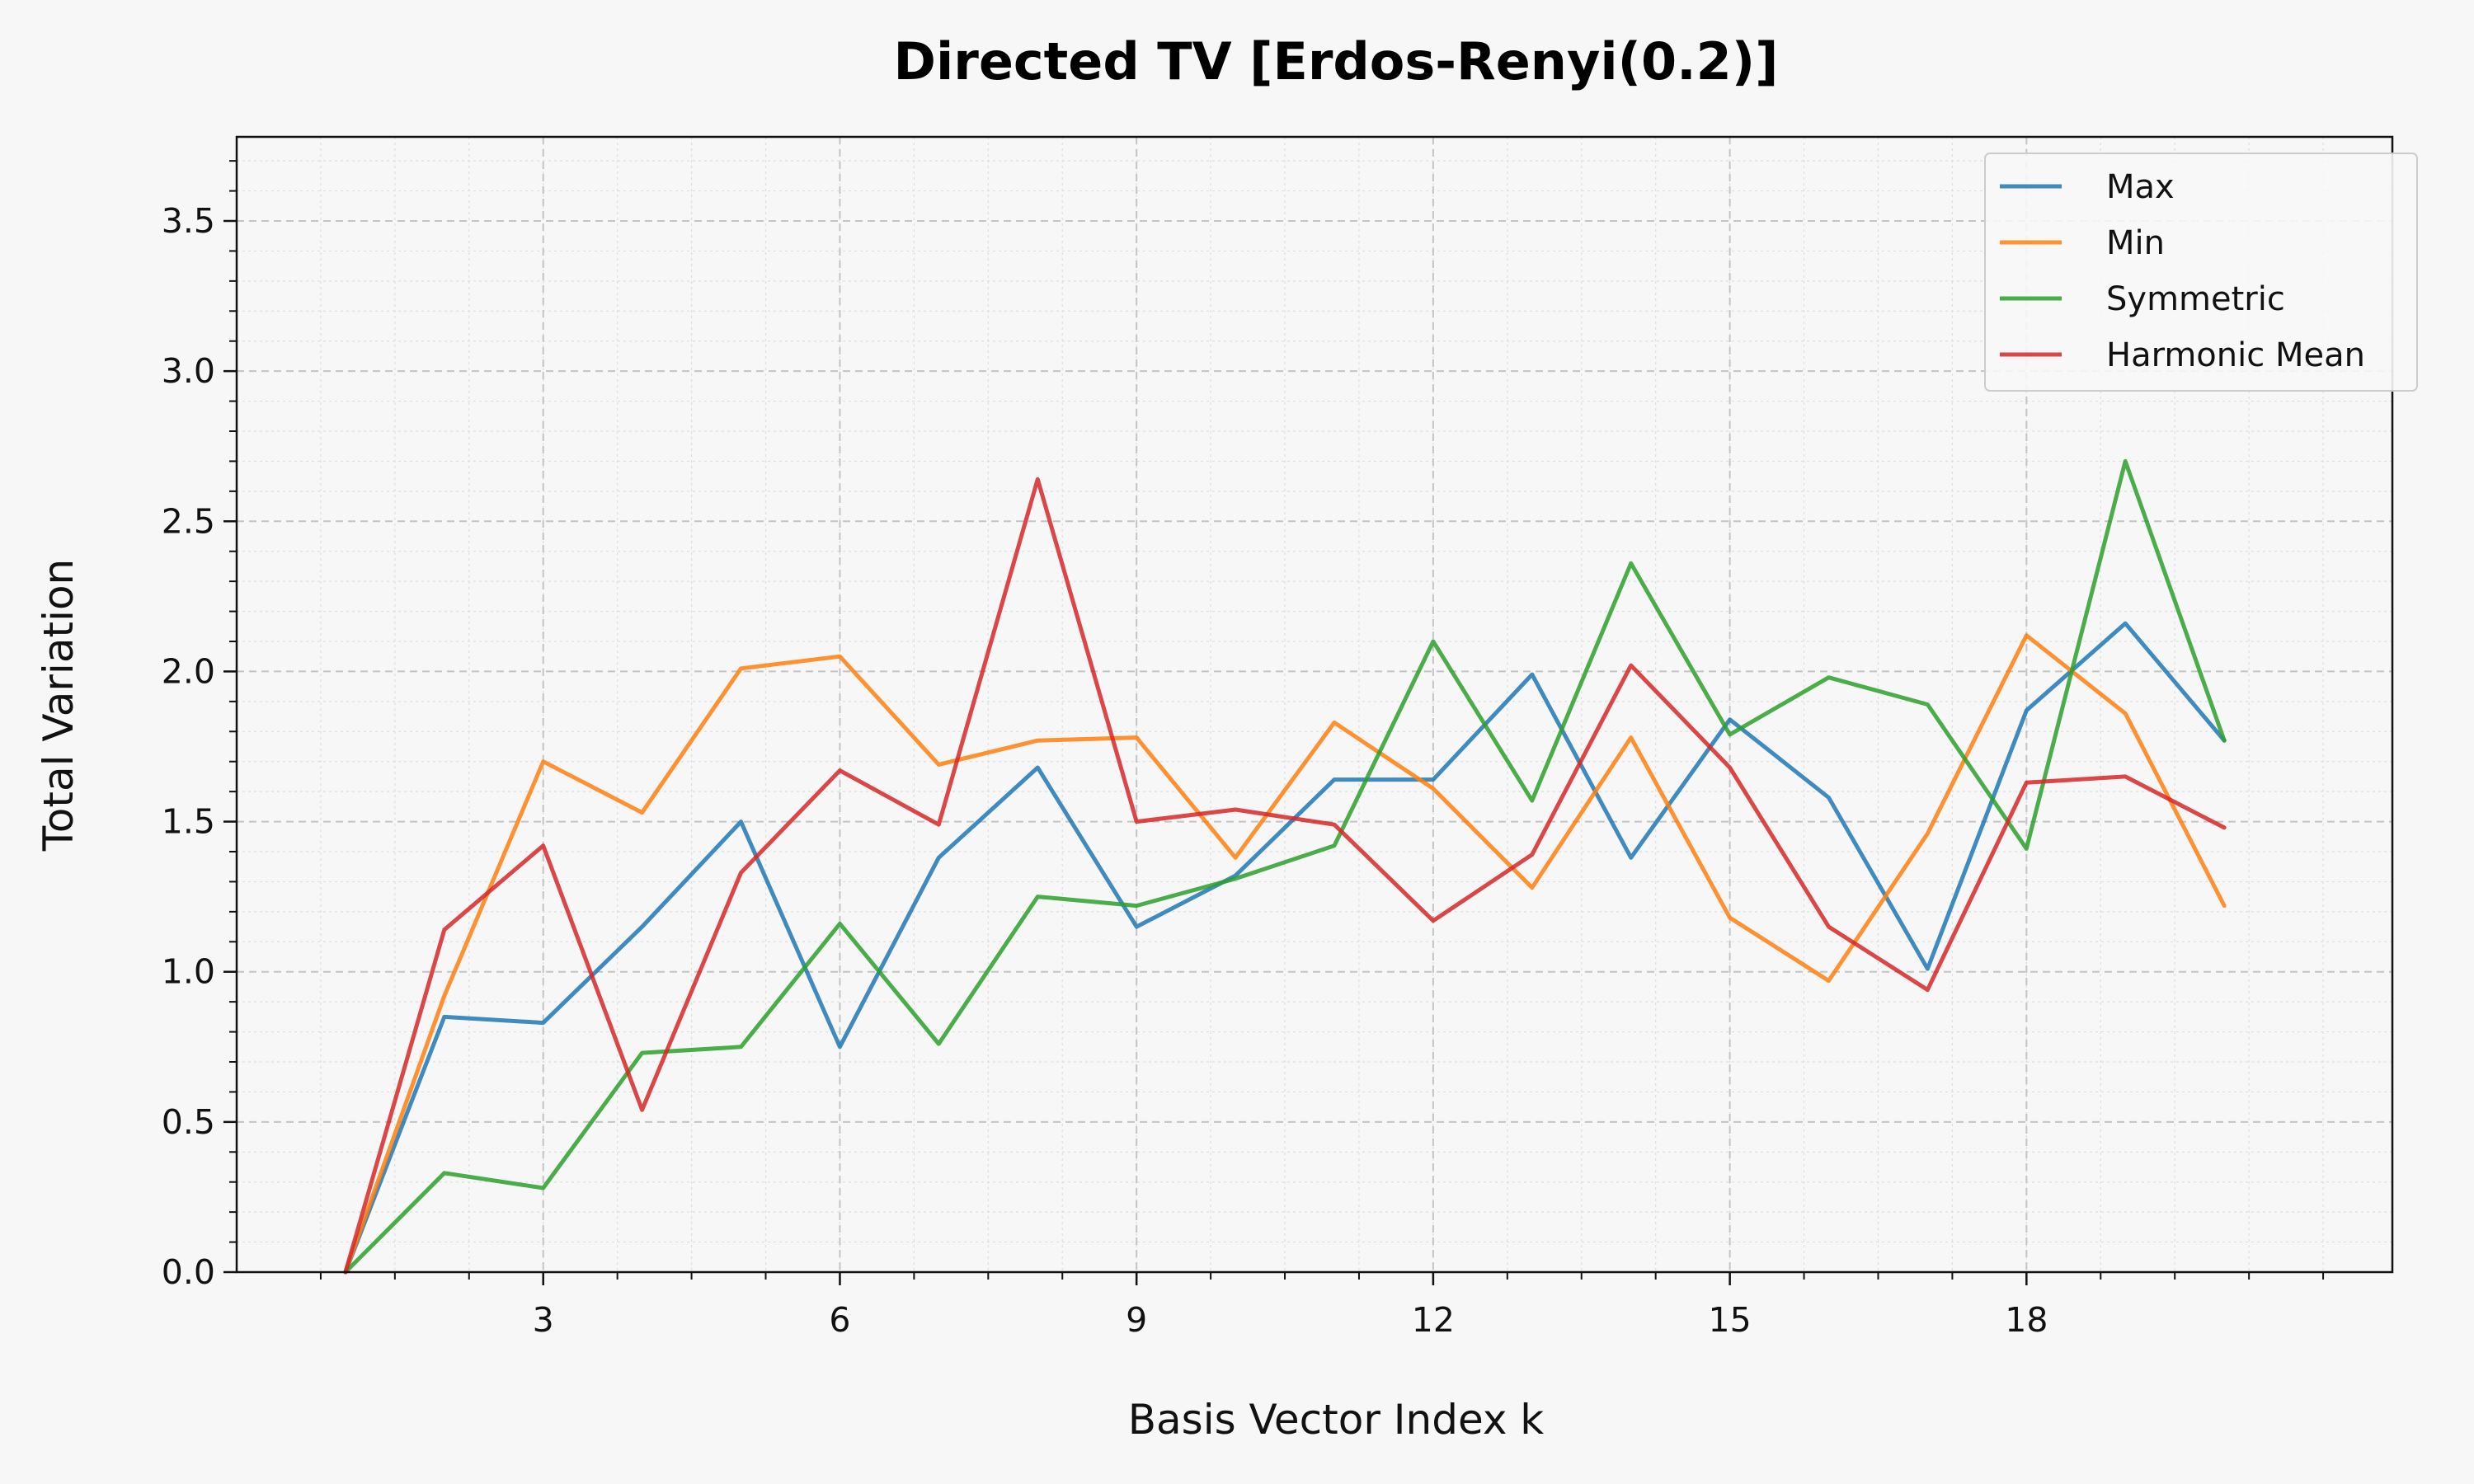  What do you see at coordinates (199, 726) in the screenshot?
I see `y-axis: 0.0 0.5 1.0 1.5 2.0 2.5 3.0 3.5` at bounding box center [199, 726].